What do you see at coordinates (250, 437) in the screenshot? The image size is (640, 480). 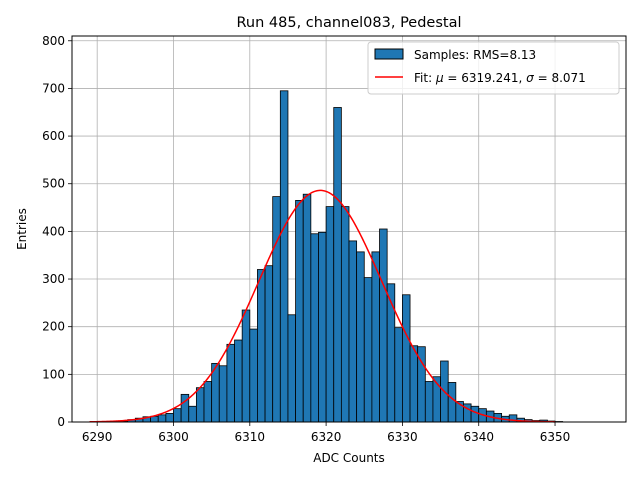 I see `x-tick-label: 6310` at bounding box center [250, 437].